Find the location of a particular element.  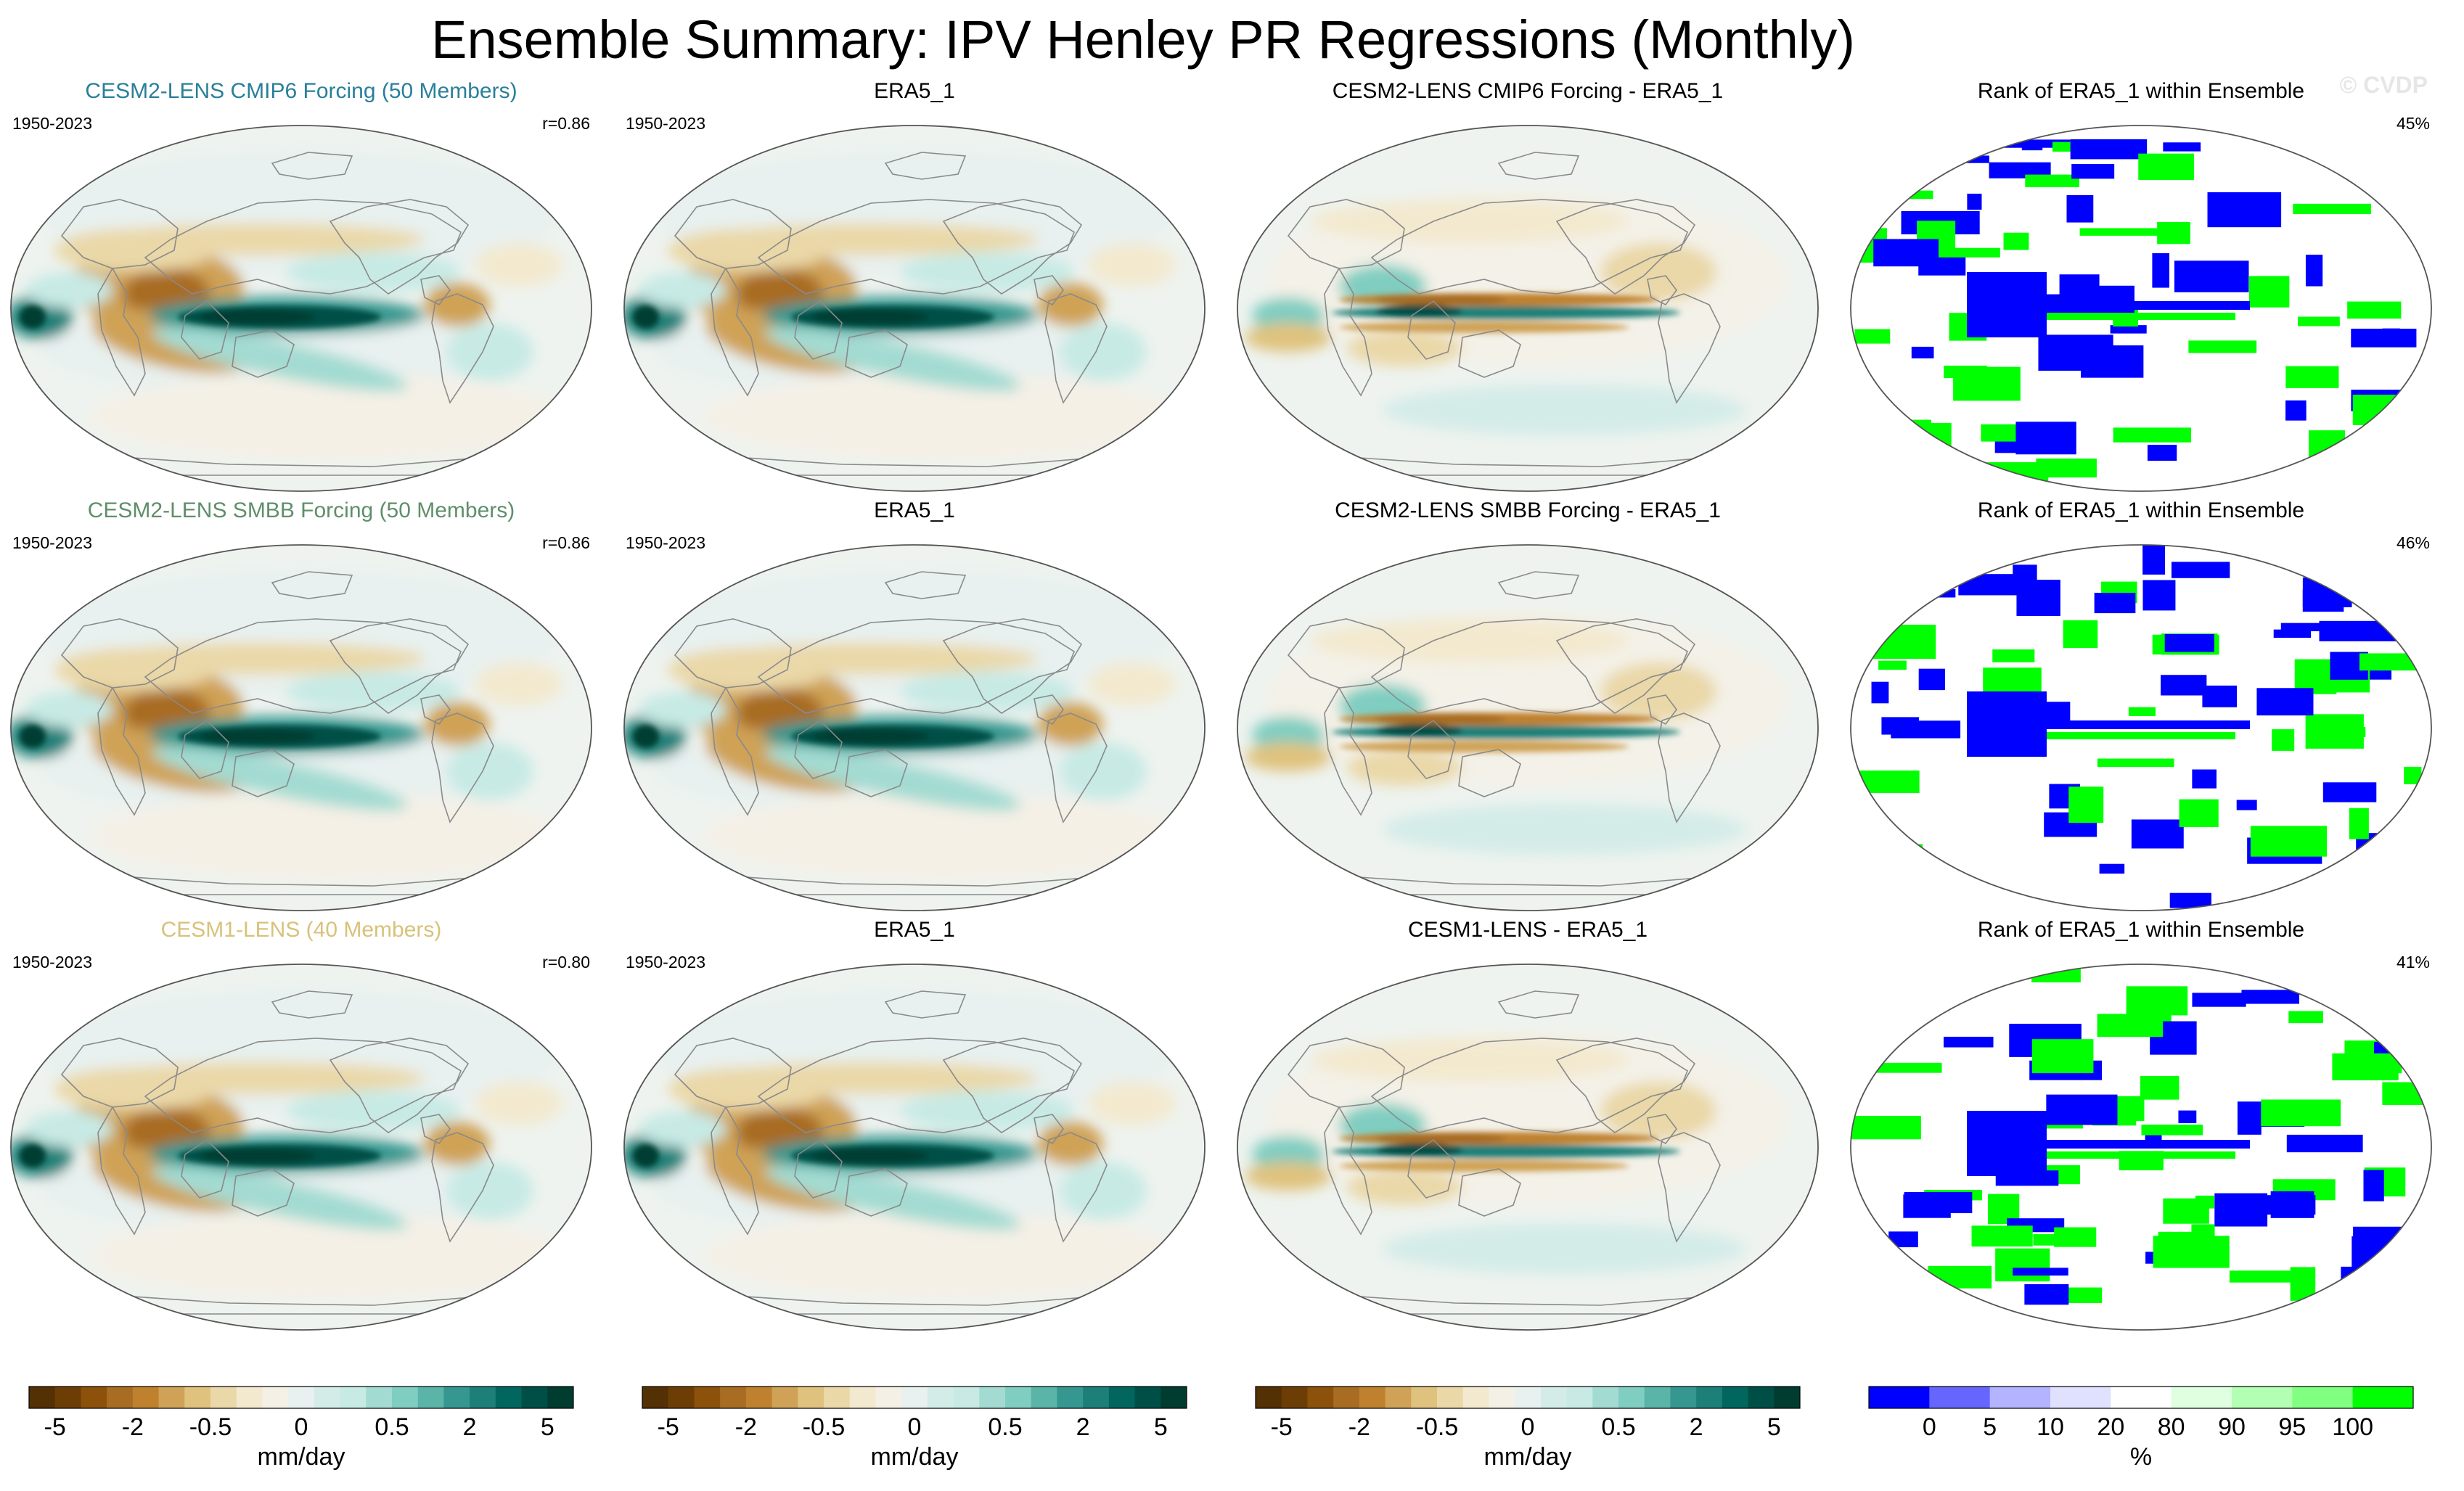

colorbar-tick-label: 10 is located at coordinates (2050, 1427).